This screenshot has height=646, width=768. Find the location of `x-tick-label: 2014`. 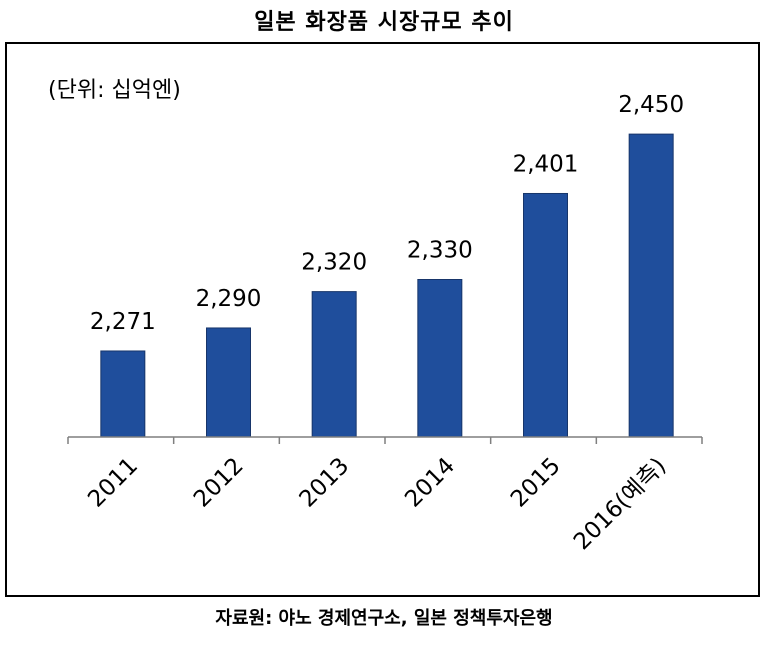

x-tick-label: 2014 is located at coordinates (430, 483).